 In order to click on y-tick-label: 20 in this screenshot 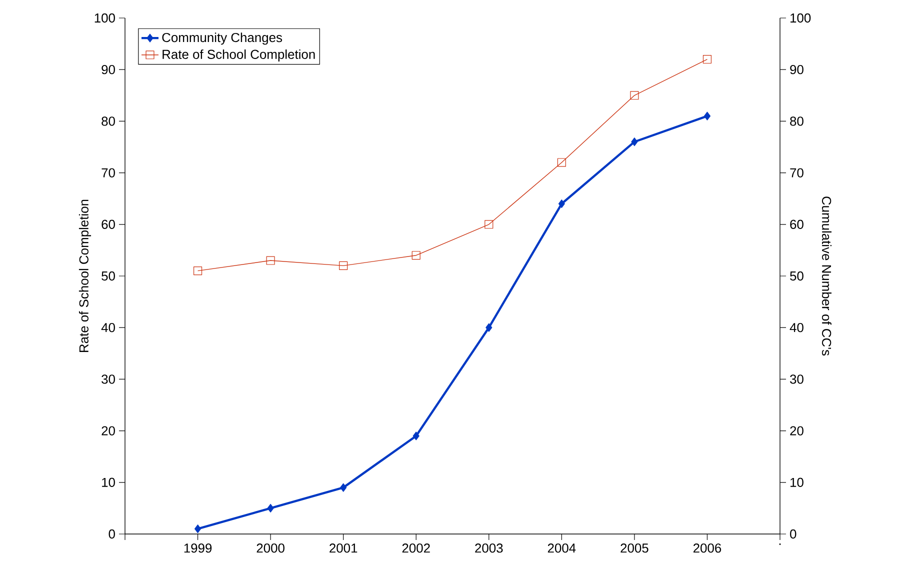, I will do `click(108, 431)`.